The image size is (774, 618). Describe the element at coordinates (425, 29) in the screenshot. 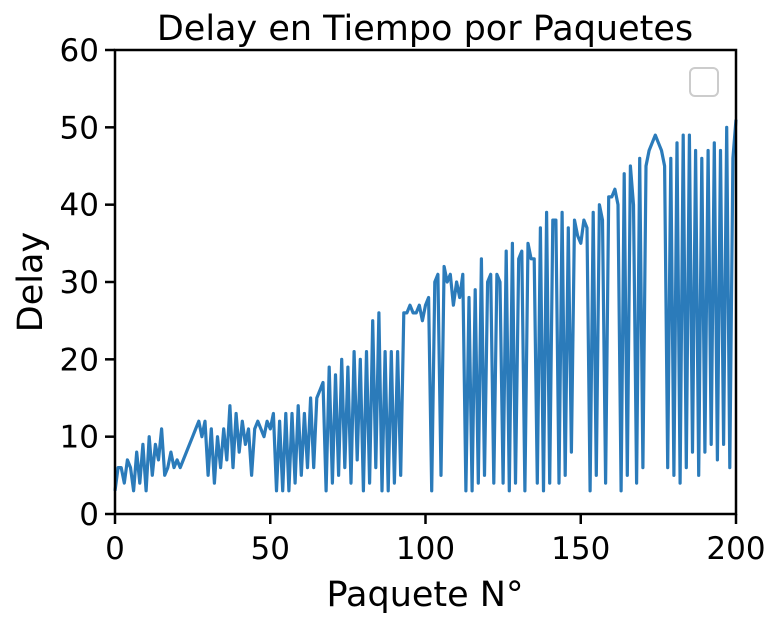

I see `chart-title: Delay en Tiempo por Paquetes` at that location.